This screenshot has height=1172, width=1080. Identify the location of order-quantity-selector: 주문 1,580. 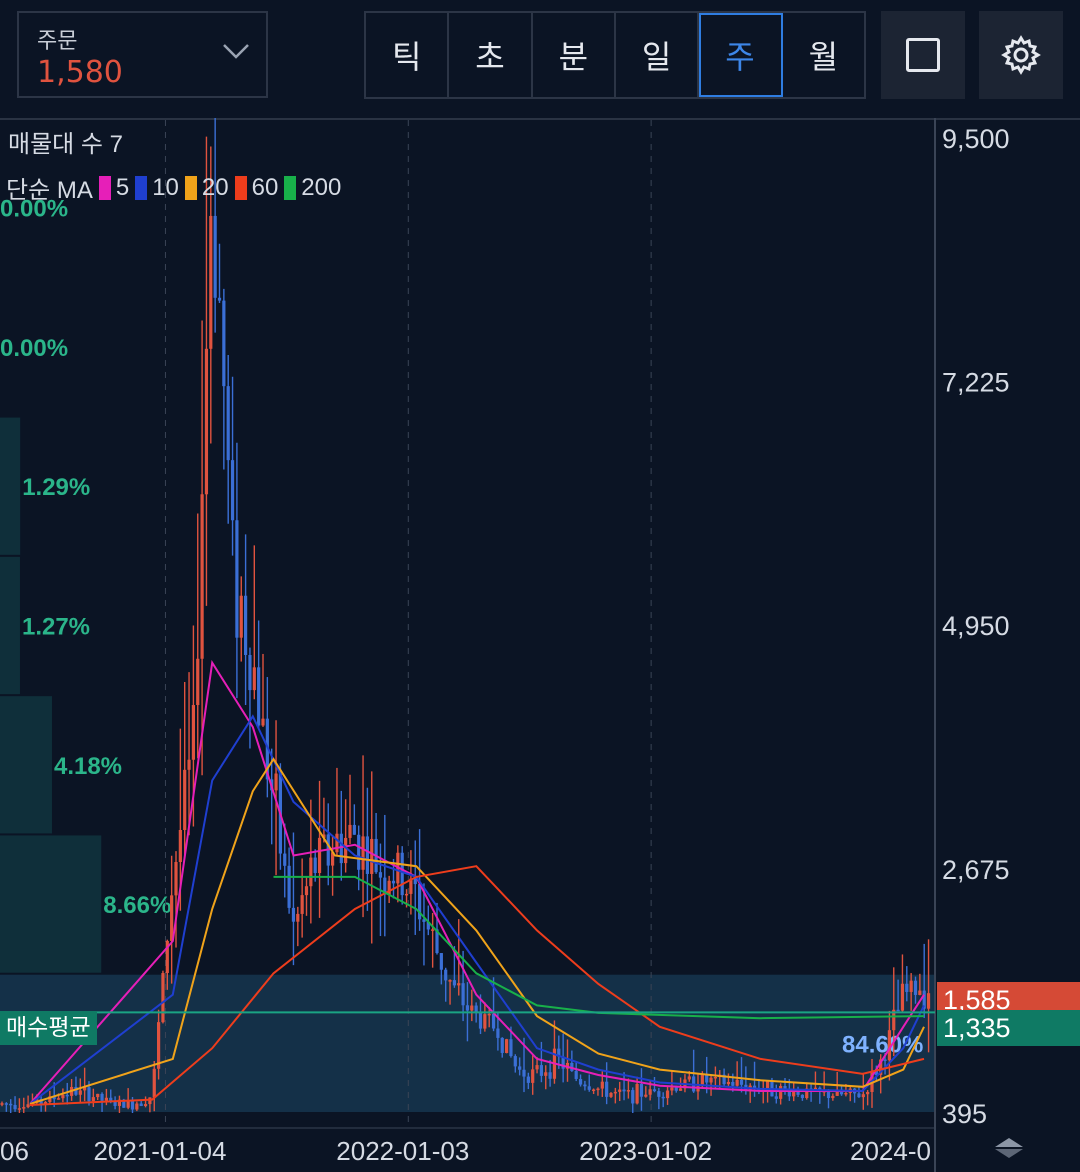
(142, 54).